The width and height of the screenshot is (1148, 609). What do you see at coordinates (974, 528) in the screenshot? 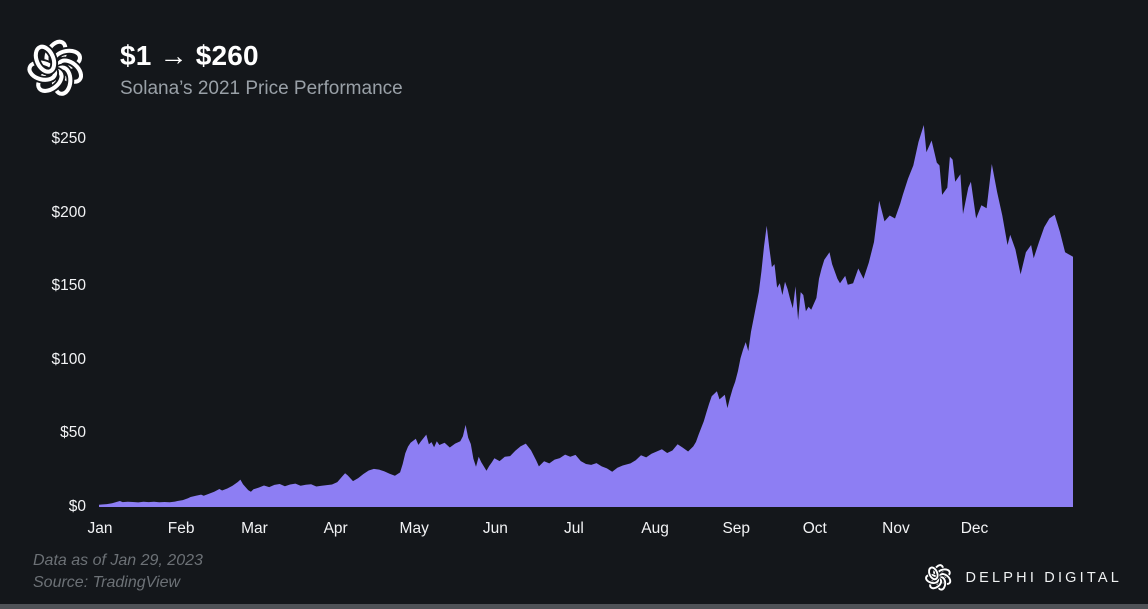
I see `x-tick-label: Dec` at bounding box center [974, 528].